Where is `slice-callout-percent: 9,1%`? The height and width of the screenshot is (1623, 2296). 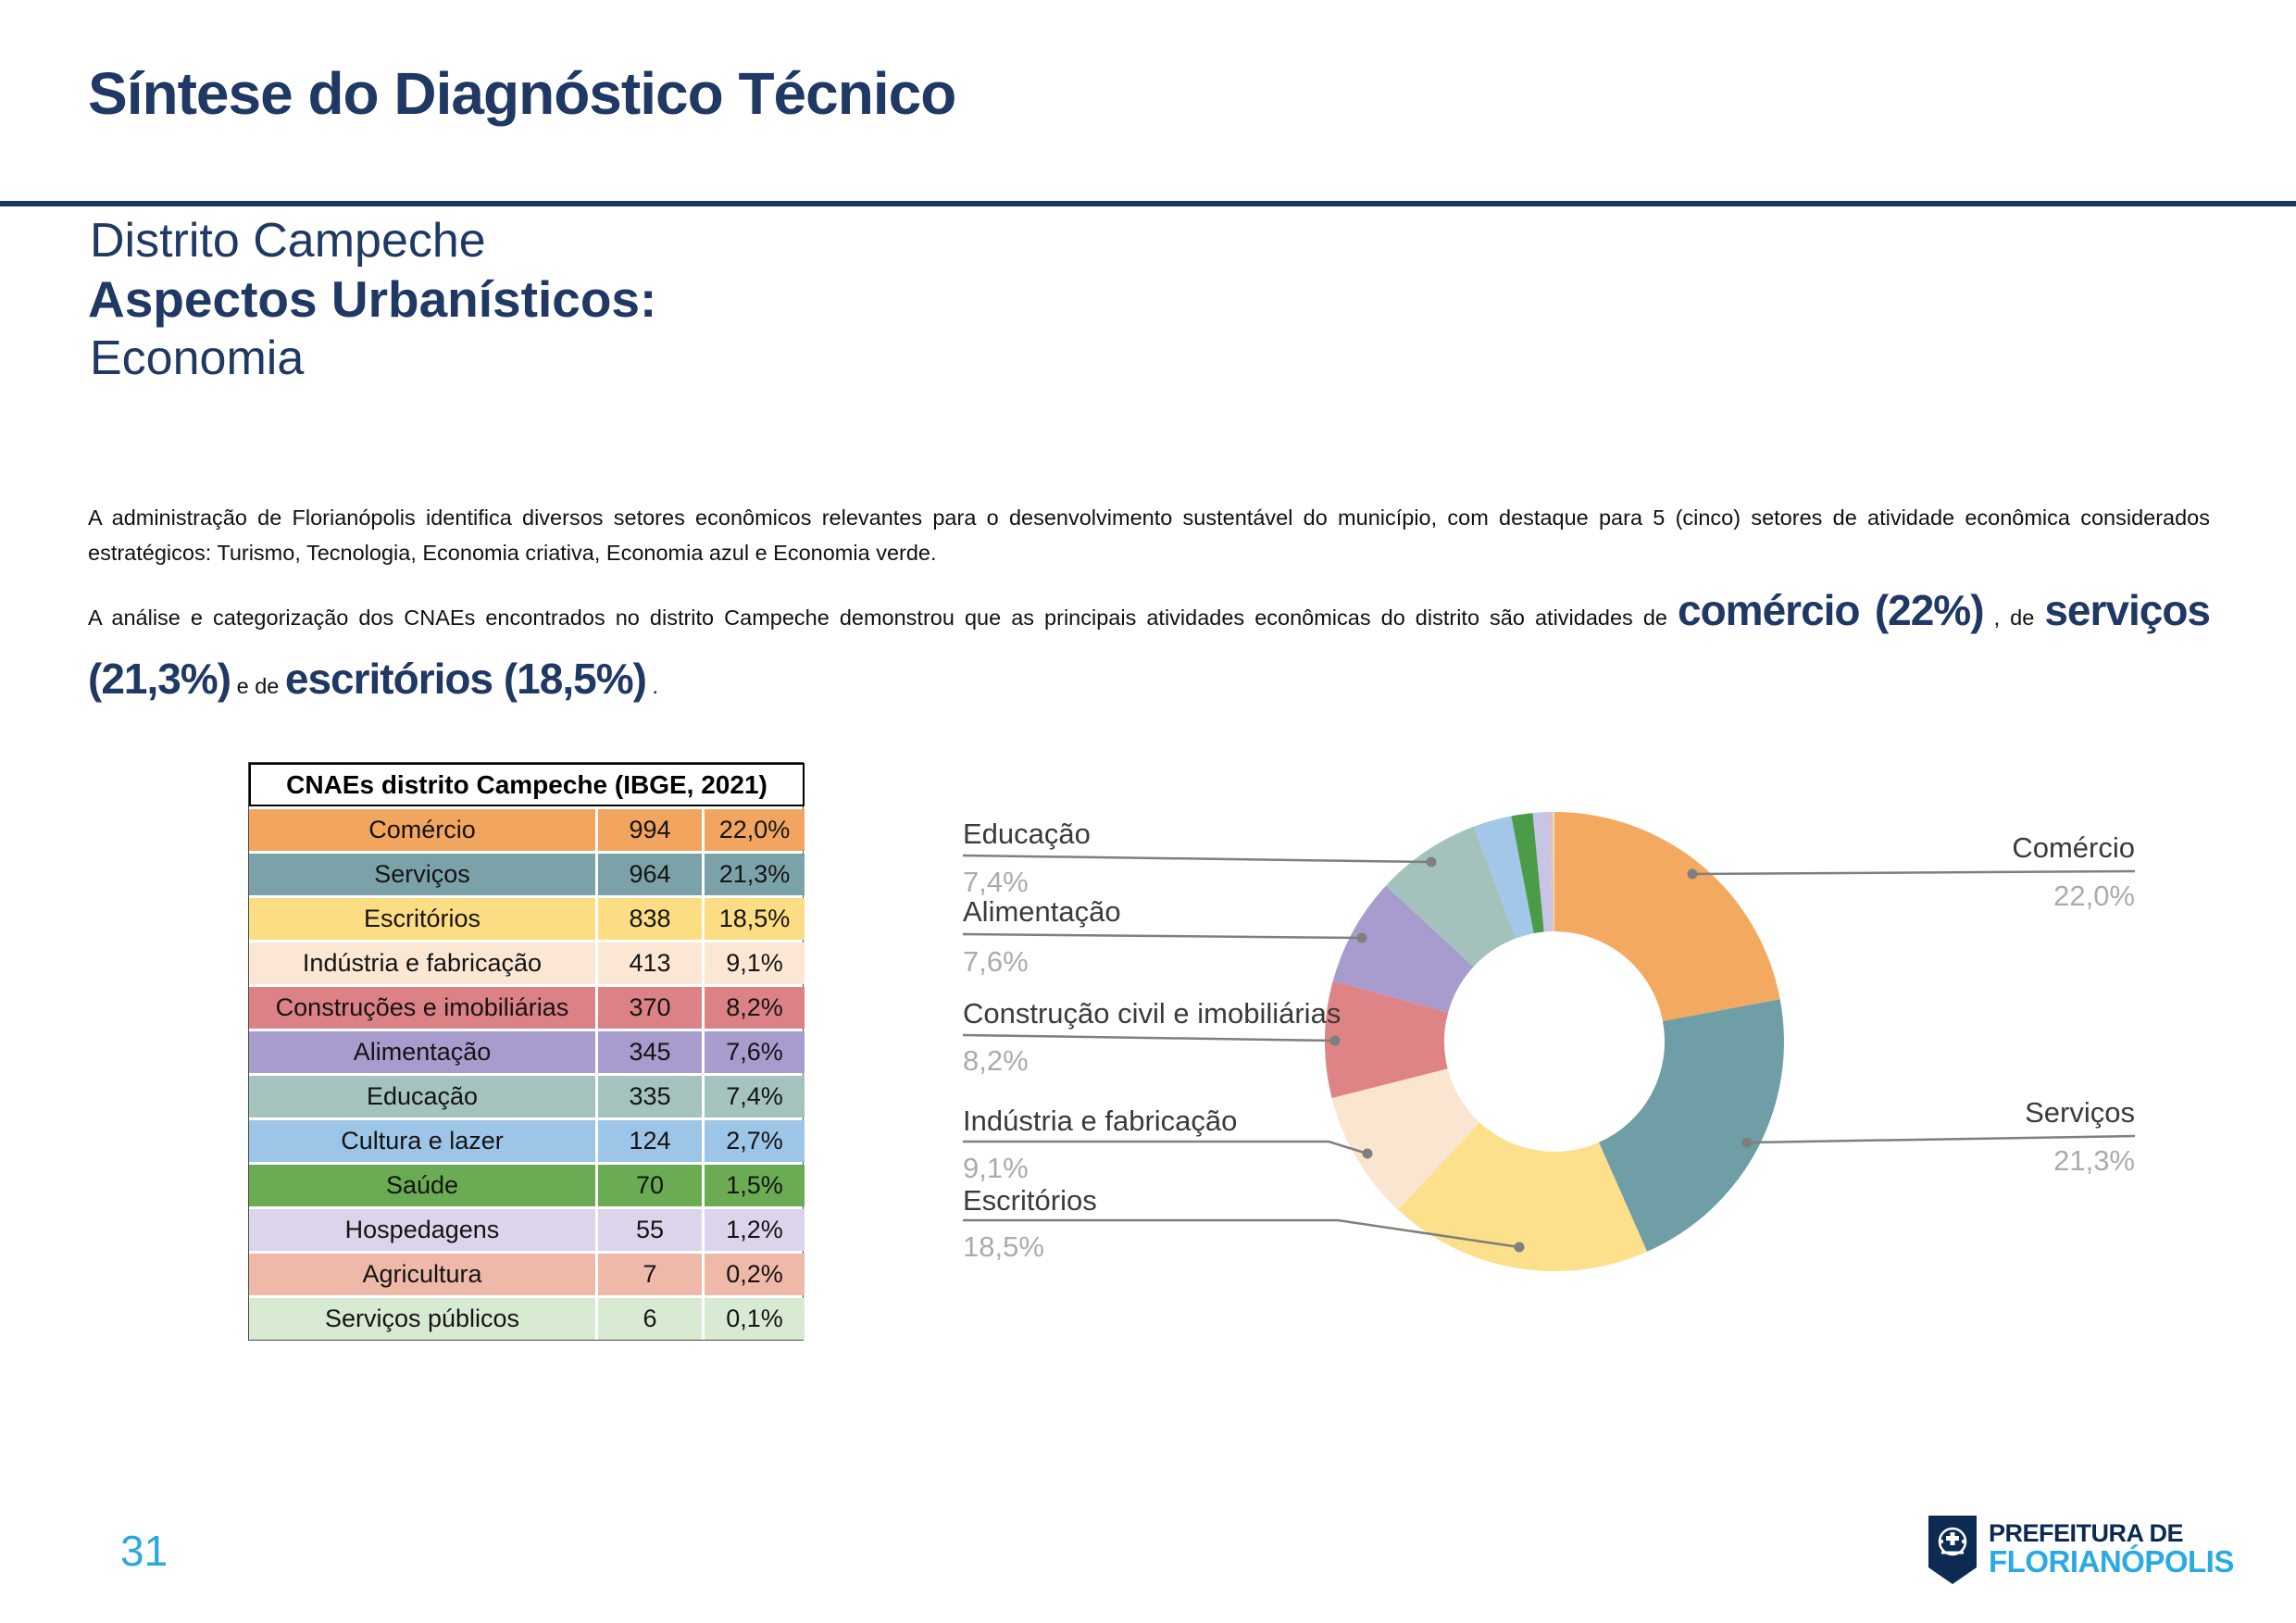 slice-callout-percent: 9,1% is located at coordinates (996, 1168).